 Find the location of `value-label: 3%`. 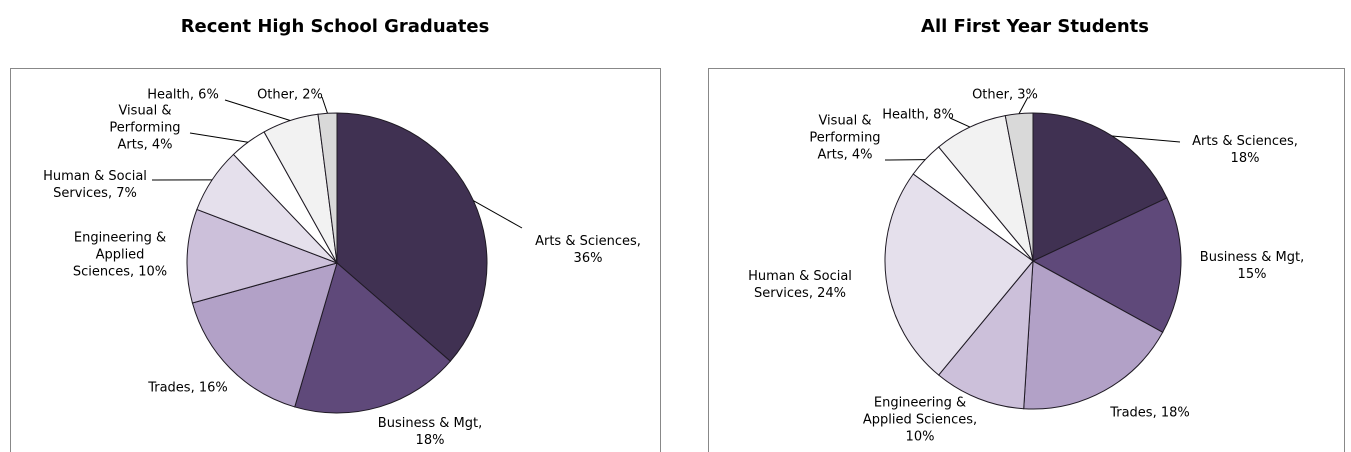

value-label: 3% is located at coordinates (1027, 95).